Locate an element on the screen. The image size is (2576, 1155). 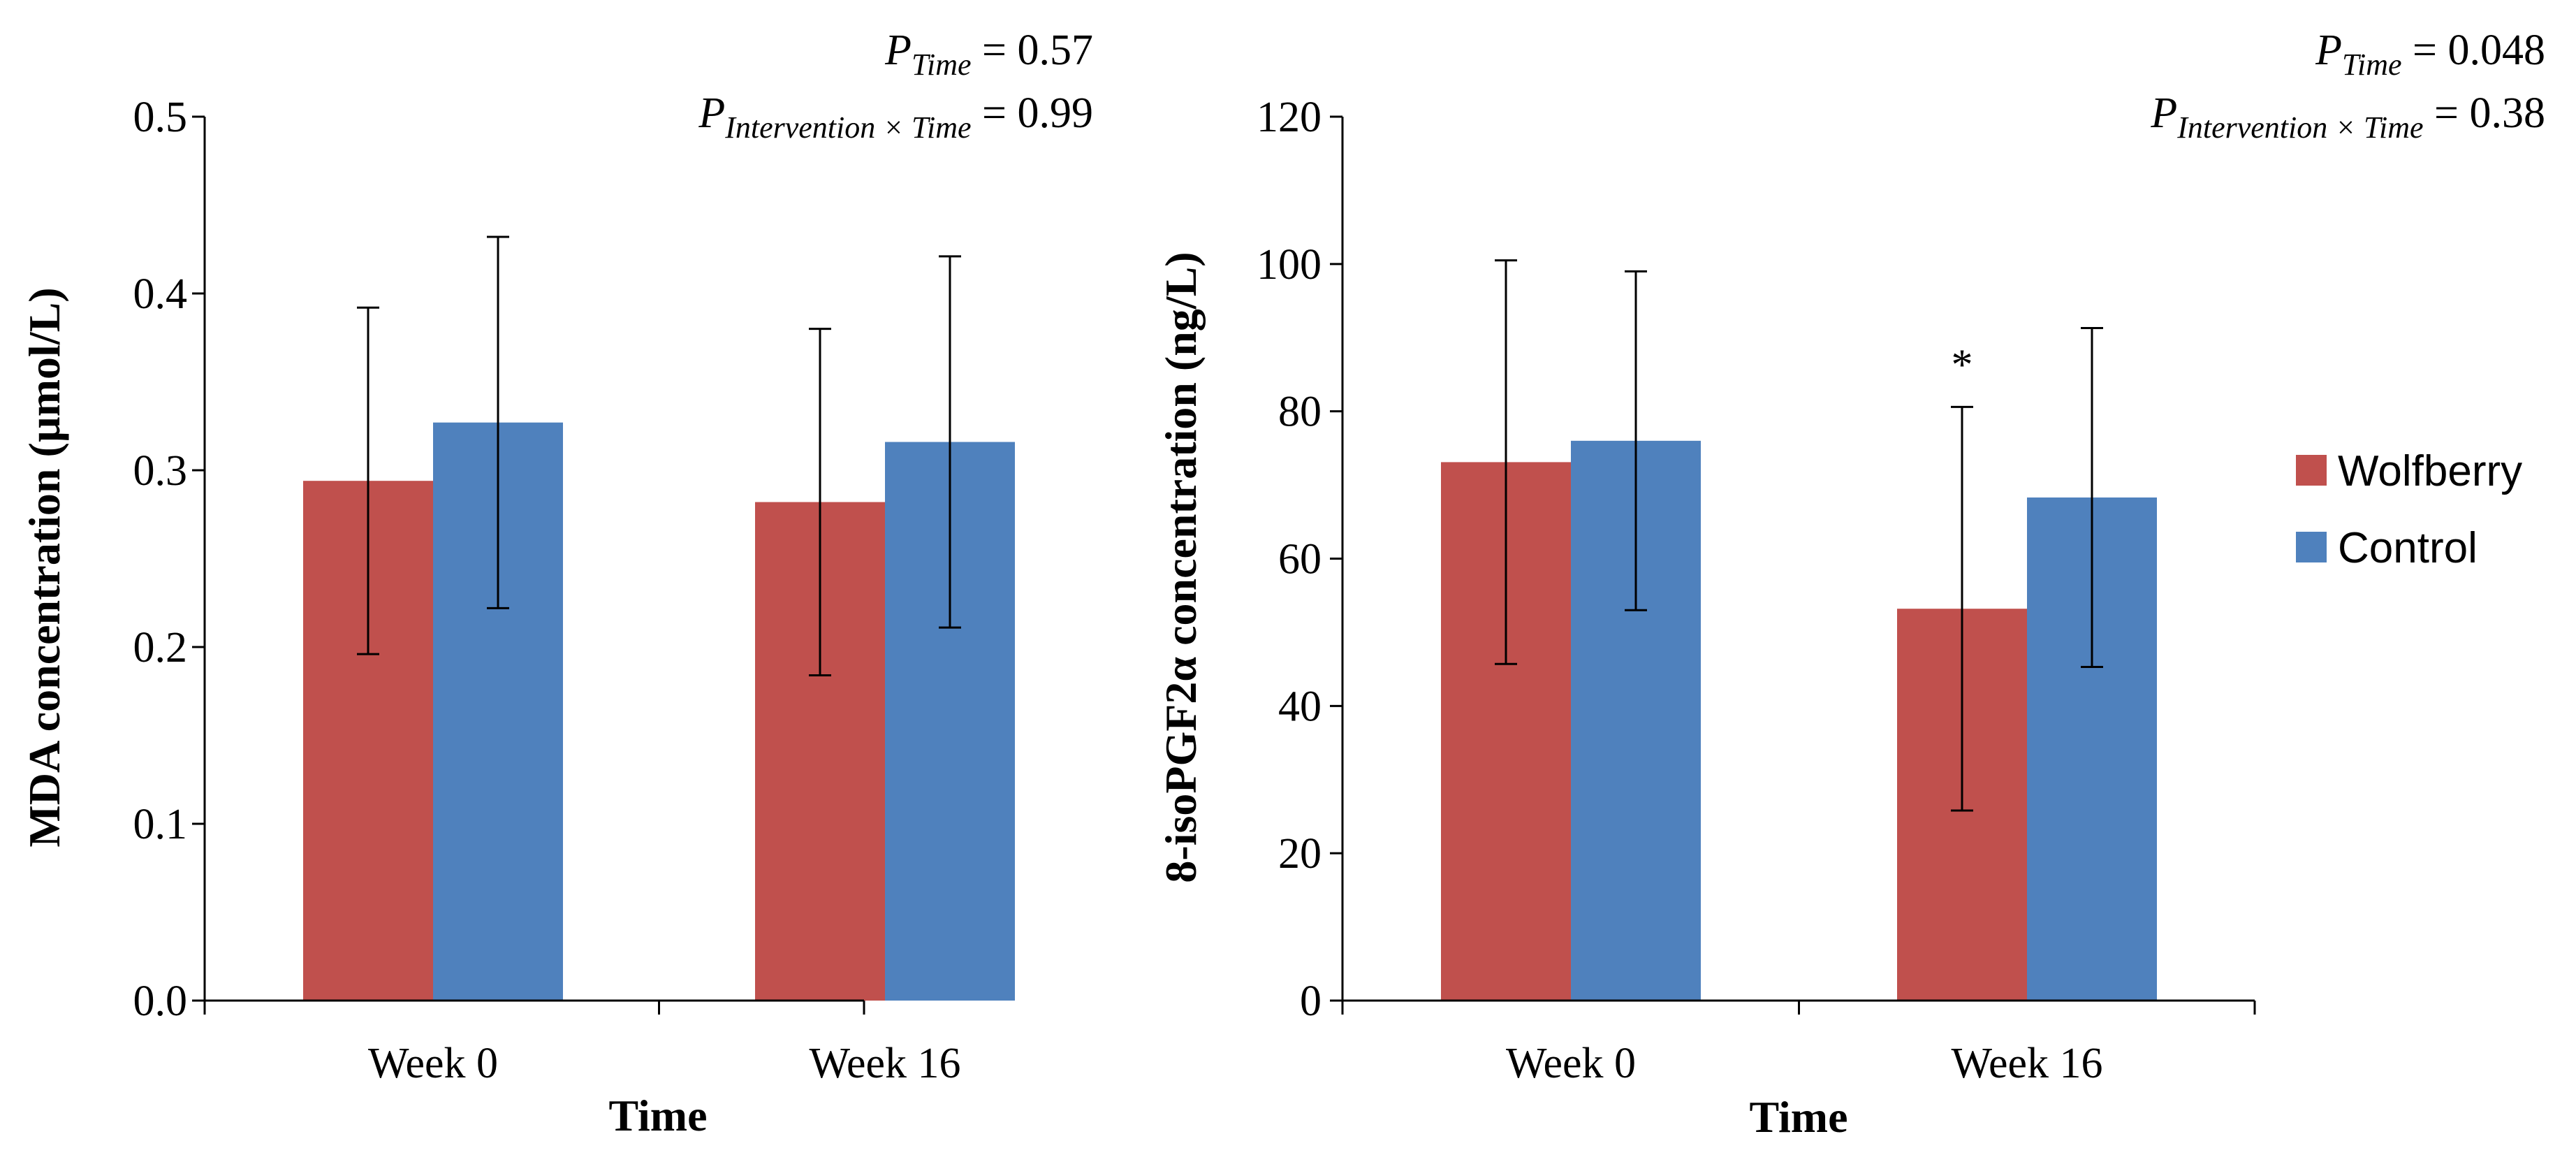
y-tick-label: 100 is located at coordinates (1289, 265).